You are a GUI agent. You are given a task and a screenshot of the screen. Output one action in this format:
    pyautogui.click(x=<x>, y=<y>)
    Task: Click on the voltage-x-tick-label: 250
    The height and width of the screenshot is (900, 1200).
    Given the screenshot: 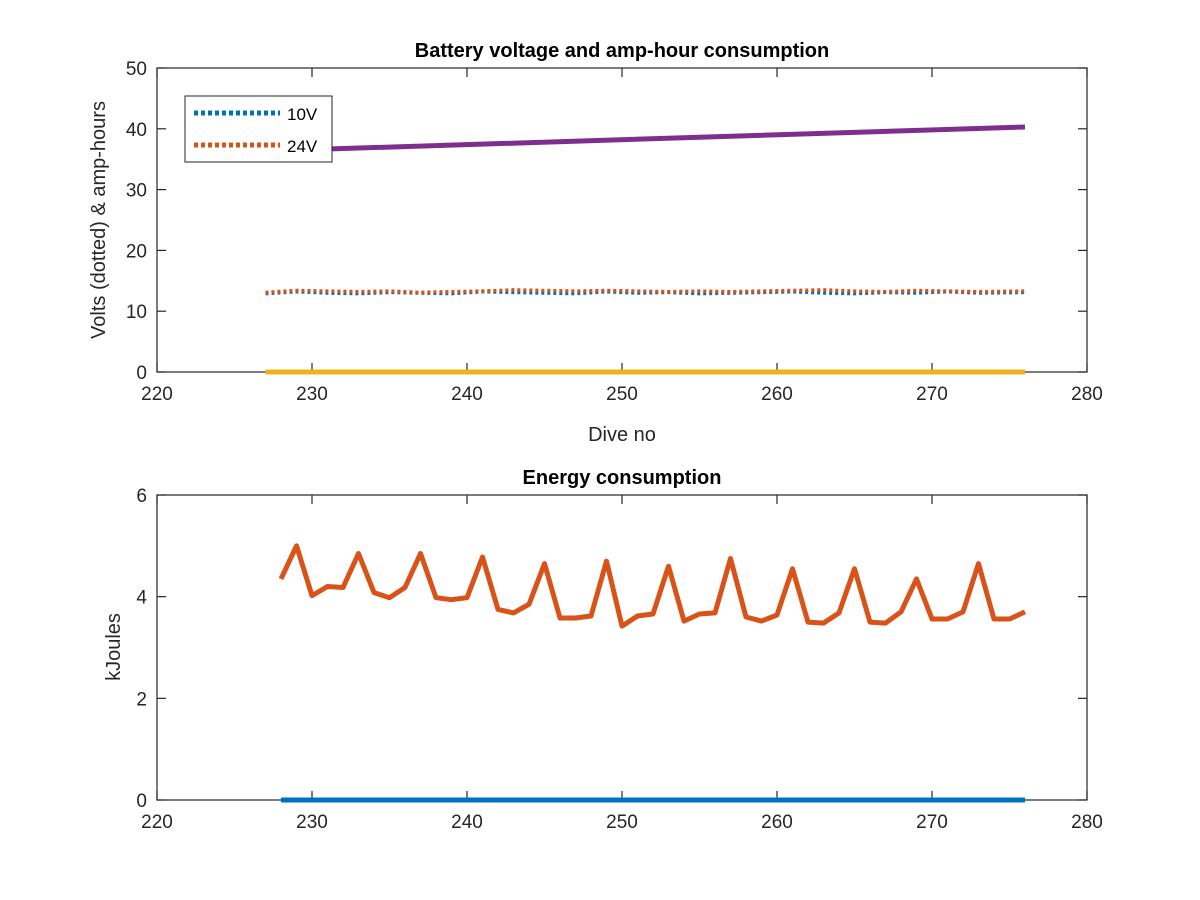 What is the action you would take?
    pyautogui.click(x=622, y=394)
    